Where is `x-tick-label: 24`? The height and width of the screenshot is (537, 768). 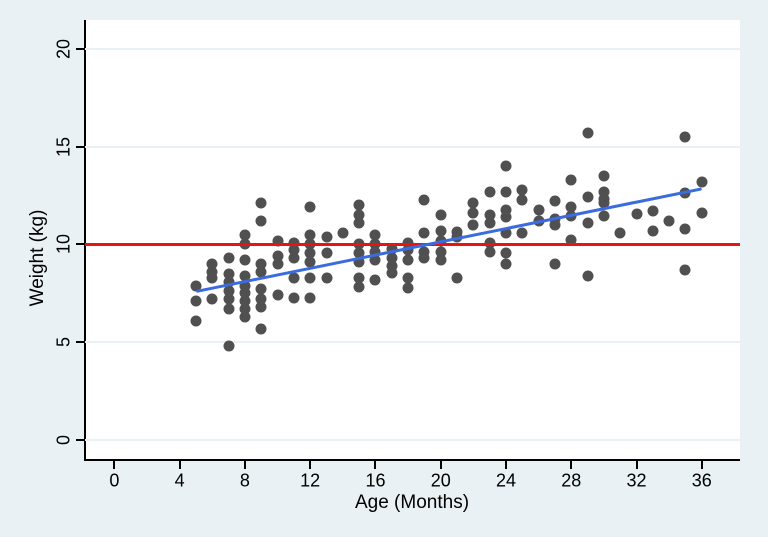
x-tick-label: 24 is located at coordinates (506, 480).